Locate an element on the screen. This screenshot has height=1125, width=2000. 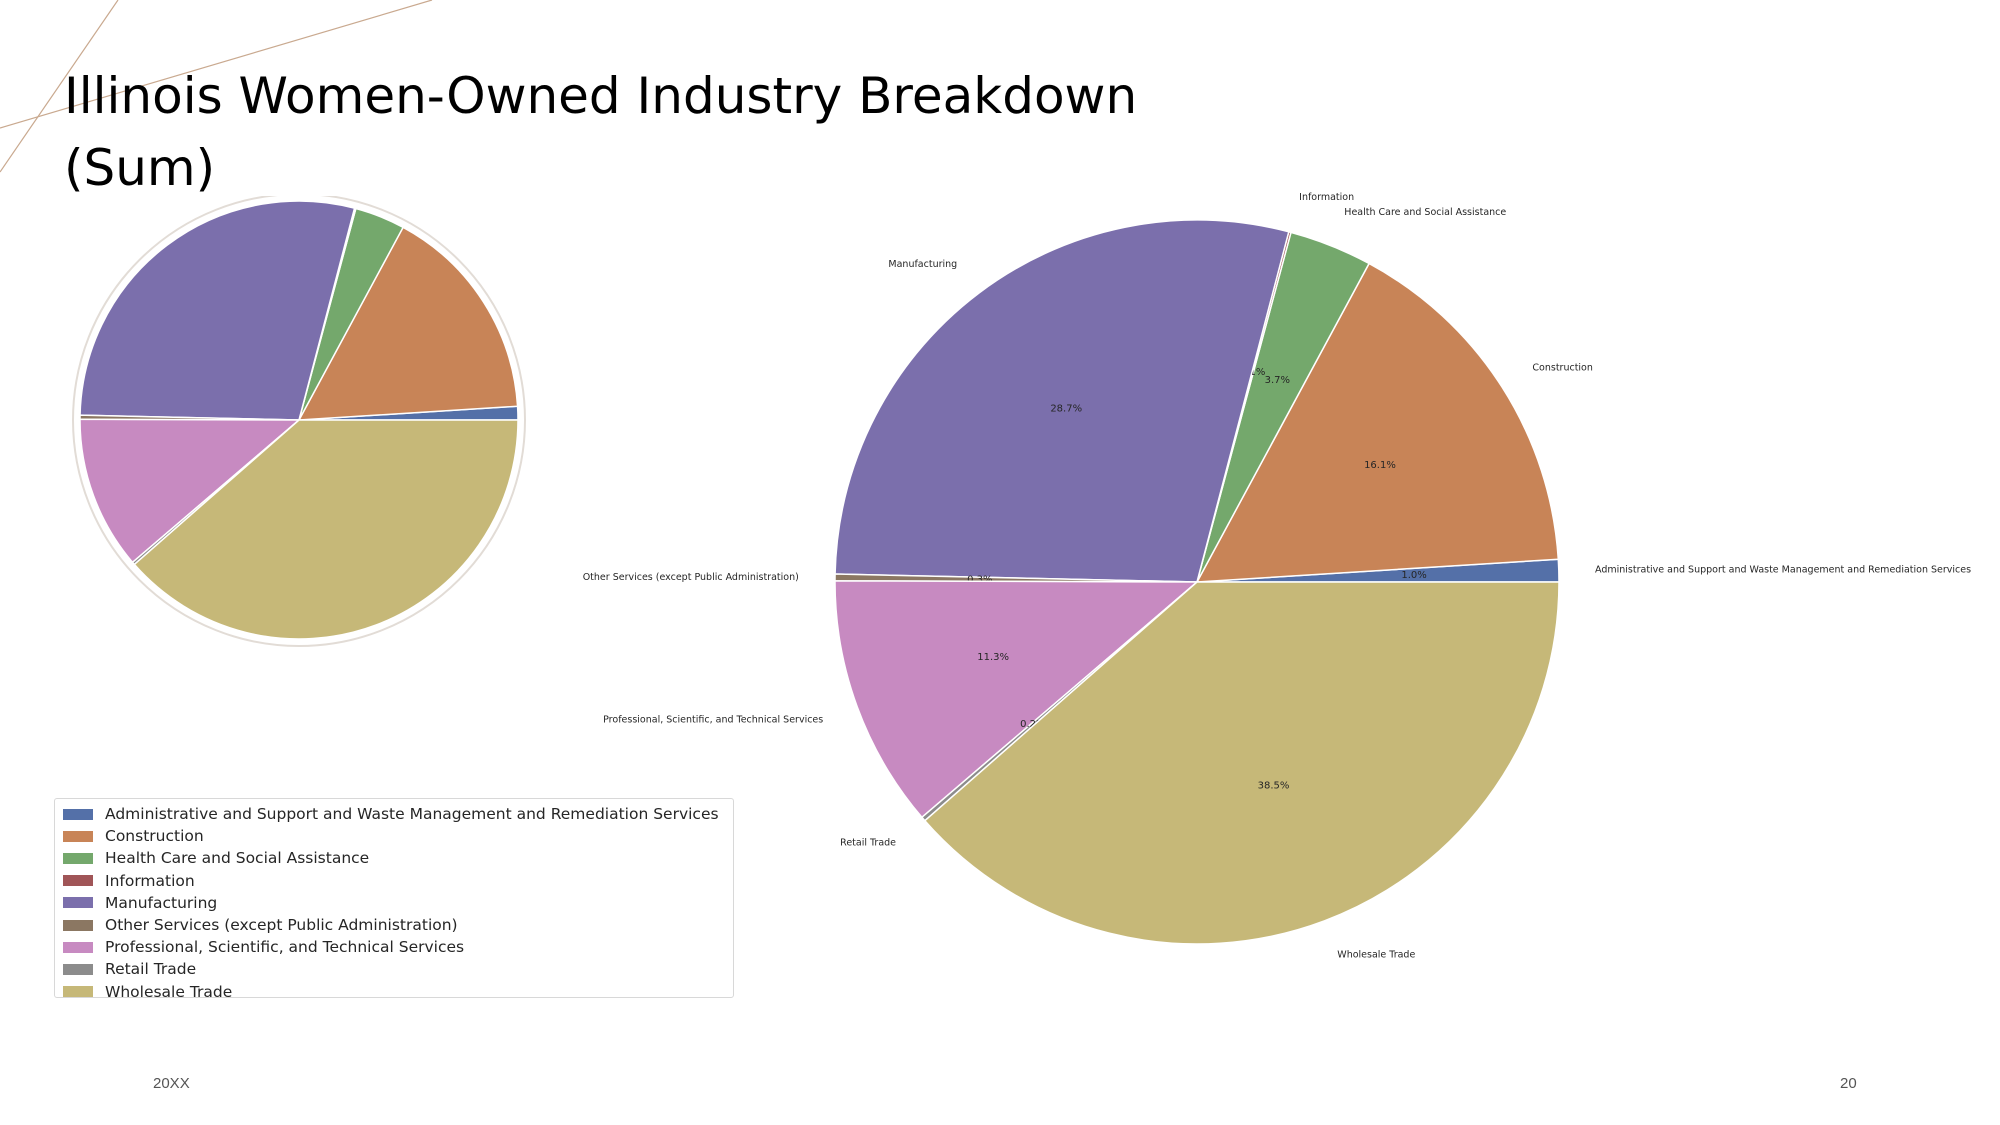
slice-label-wholesale-trade: Wholesale Trade is located at coordinates (1376, 955).